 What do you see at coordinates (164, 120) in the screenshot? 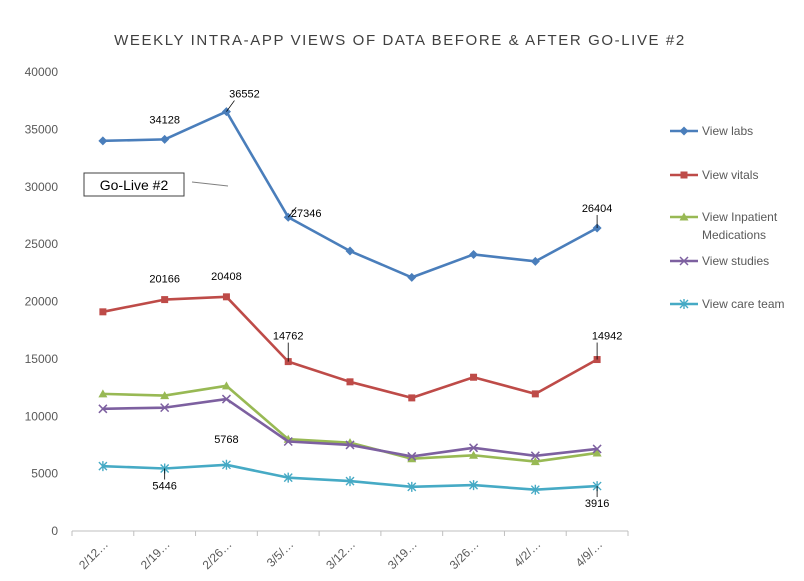
I see `data-label: 34128` at bounding box center [164, 120].